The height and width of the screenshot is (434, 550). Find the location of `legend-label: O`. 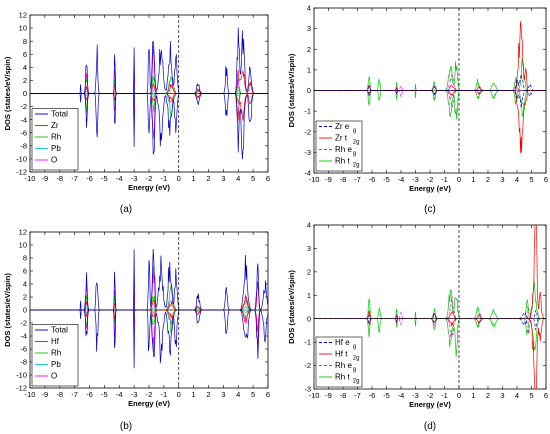

legend-label: O is located at coordinates (54, 160).